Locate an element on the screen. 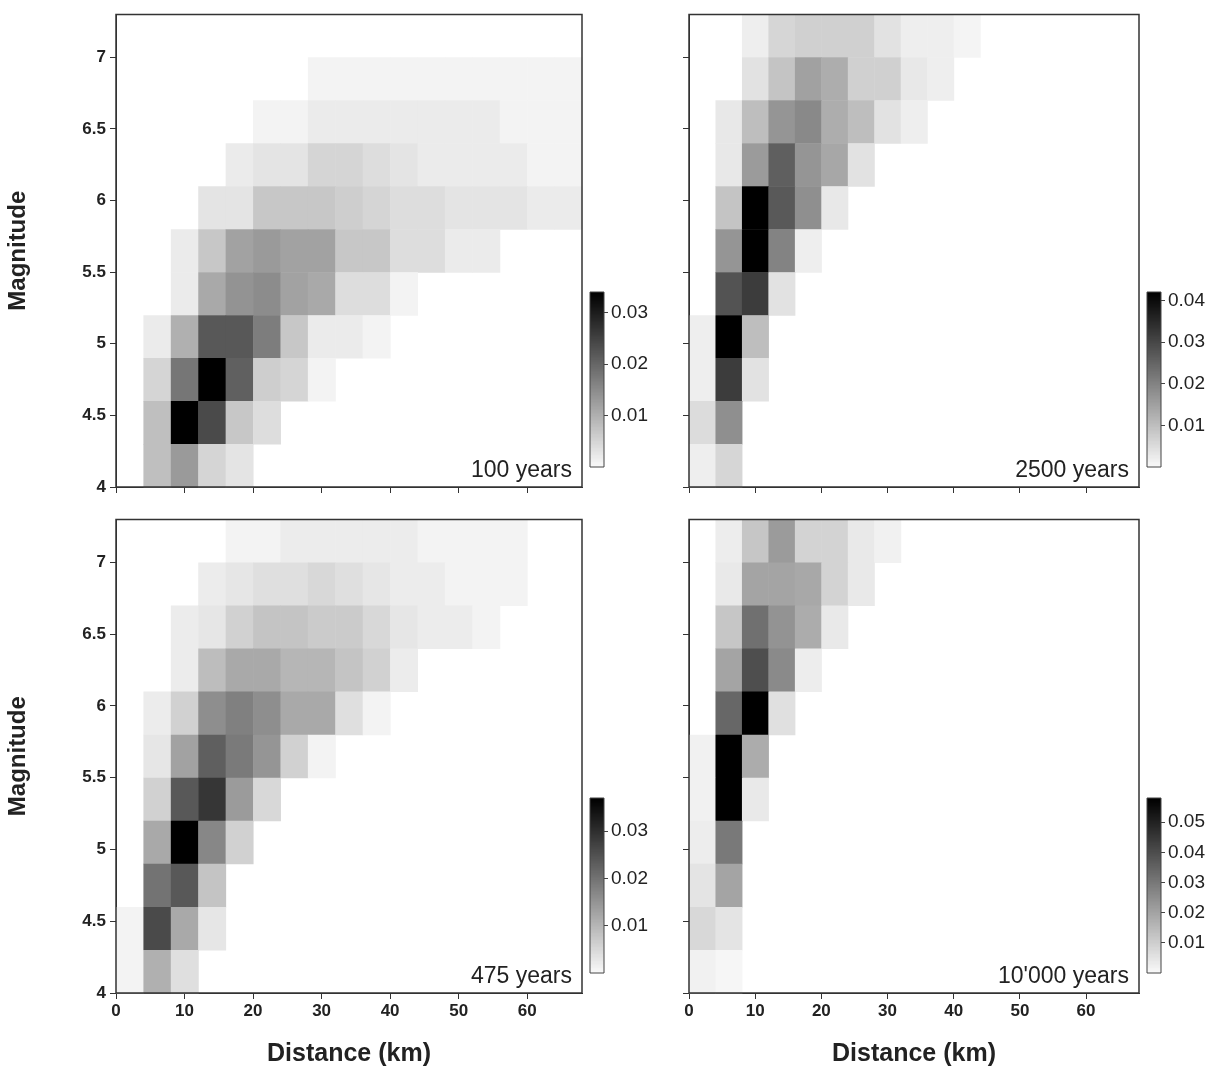 The height and width of the screenshot is (1073, 1211). annotation: 475 years is located at coordinates (521, 975).